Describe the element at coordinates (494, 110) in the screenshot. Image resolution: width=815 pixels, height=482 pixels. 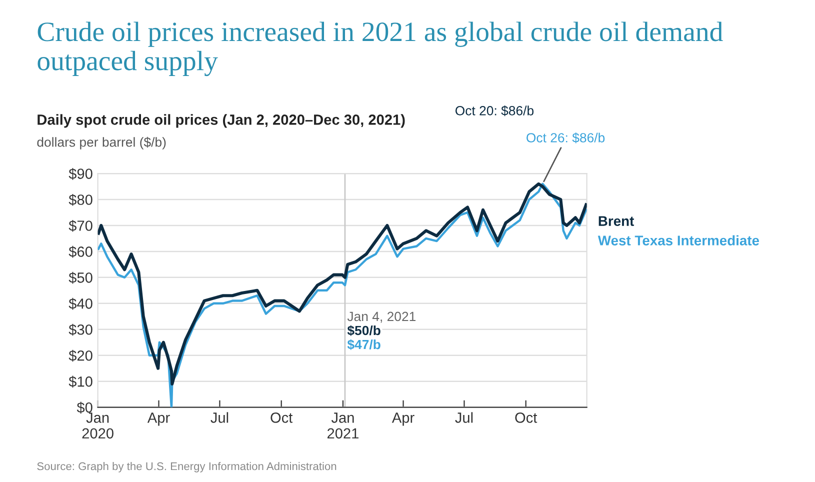
I see `text: Oct 20: $86/b` at that location.